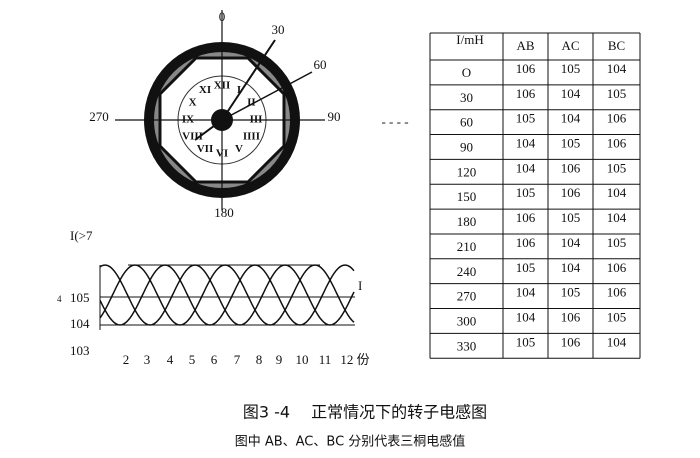 This screenshot has width=700, height=458. Describe the element at coordinates (99, 116) in the screenshot. I see `angle-label: 270` at that location.